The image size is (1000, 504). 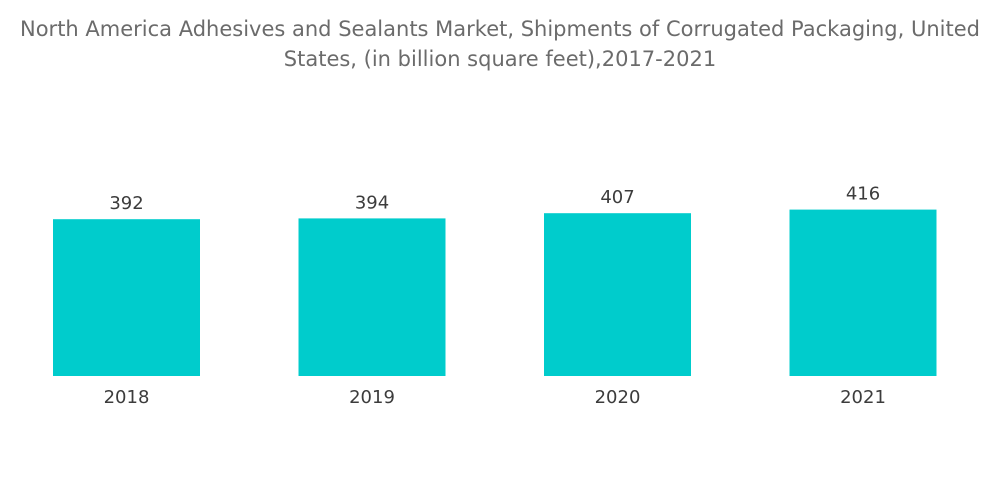 I want to click on data-label-2018: 392, so click(x=126, y=203).